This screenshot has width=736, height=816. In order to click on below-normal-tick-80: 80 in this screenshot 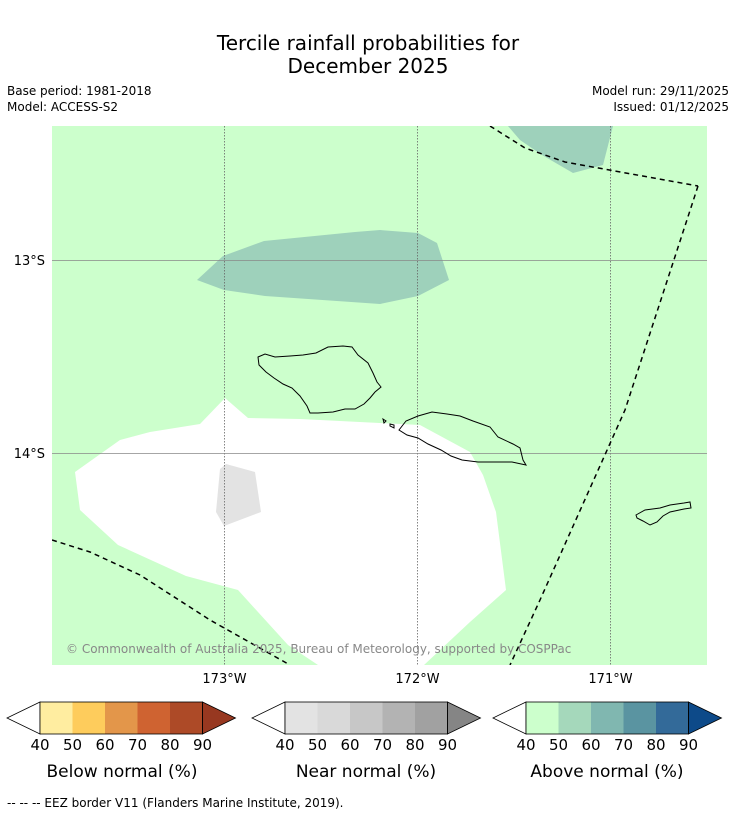, I will do `click(169, 745)`.